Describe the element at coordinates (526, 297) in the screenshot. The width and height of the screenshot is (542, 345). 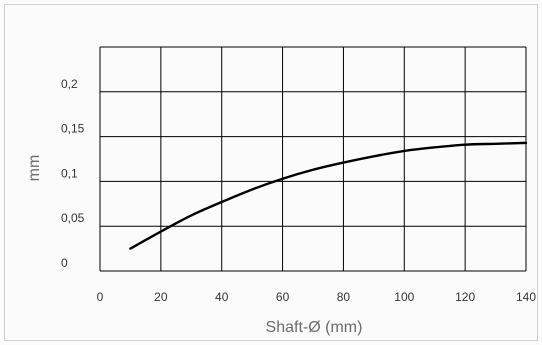
I see `x-tick-label: 140` at that location.